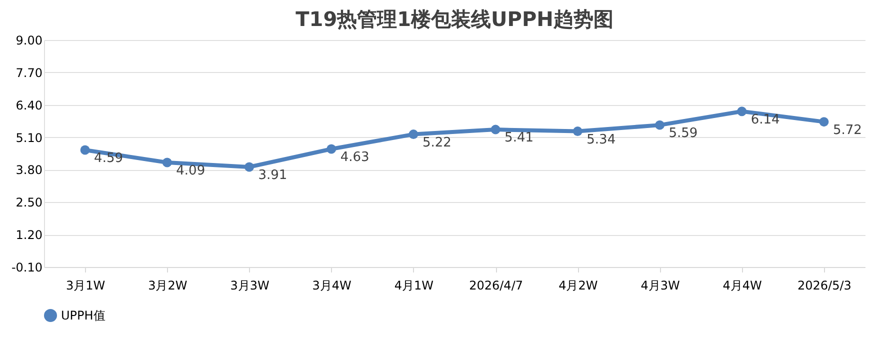  I want to click on x-tick-label: 3月3W, so click(250, 285).